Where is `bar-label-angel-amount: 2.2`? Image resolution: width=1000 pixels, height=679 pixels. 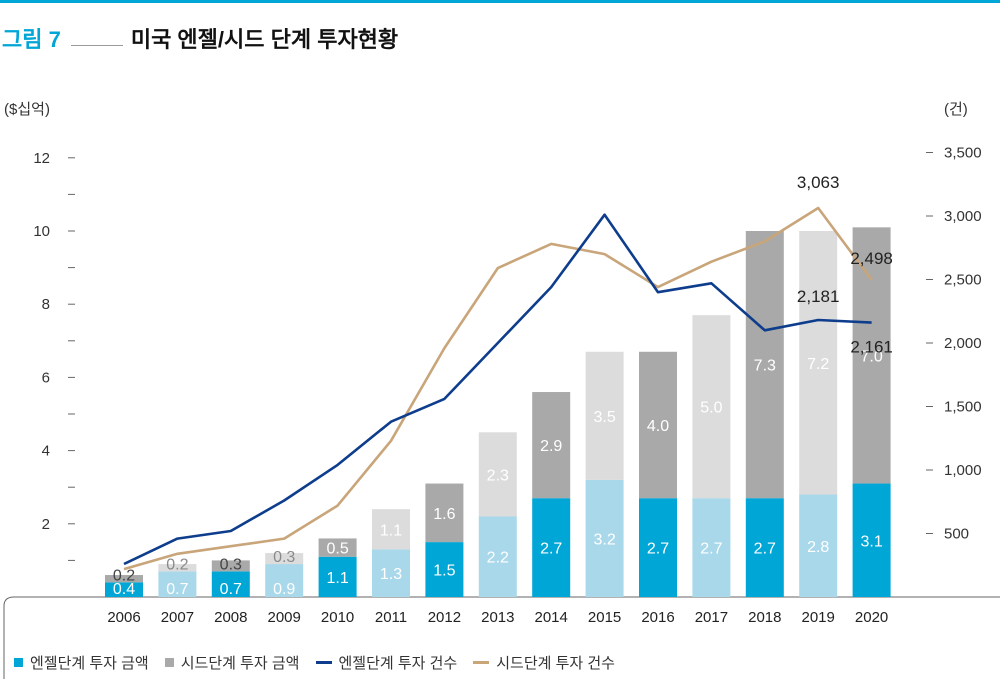
bar-label-angel-amount: 2.2 is located at coordinates (498, 558).